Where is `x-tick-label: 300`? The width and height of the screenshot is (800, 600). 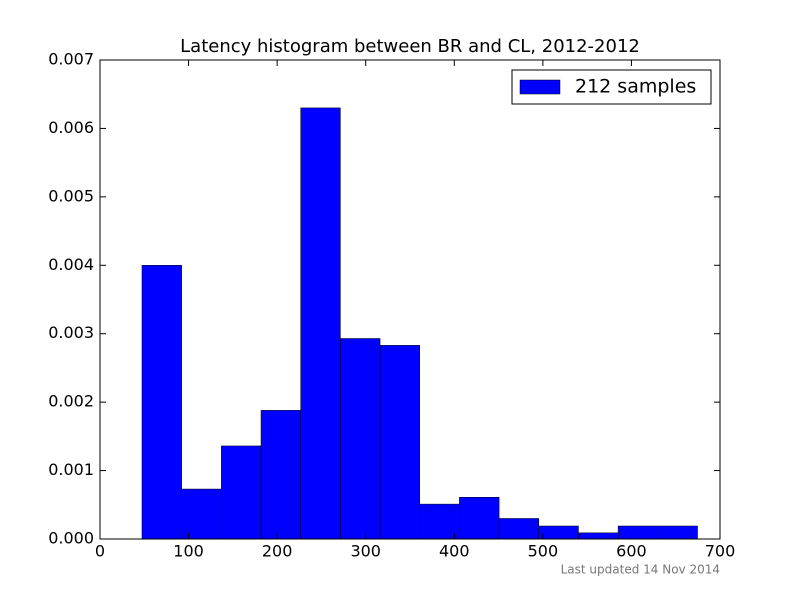
x-tick-label: 300 is located at coordinates (365, 551).